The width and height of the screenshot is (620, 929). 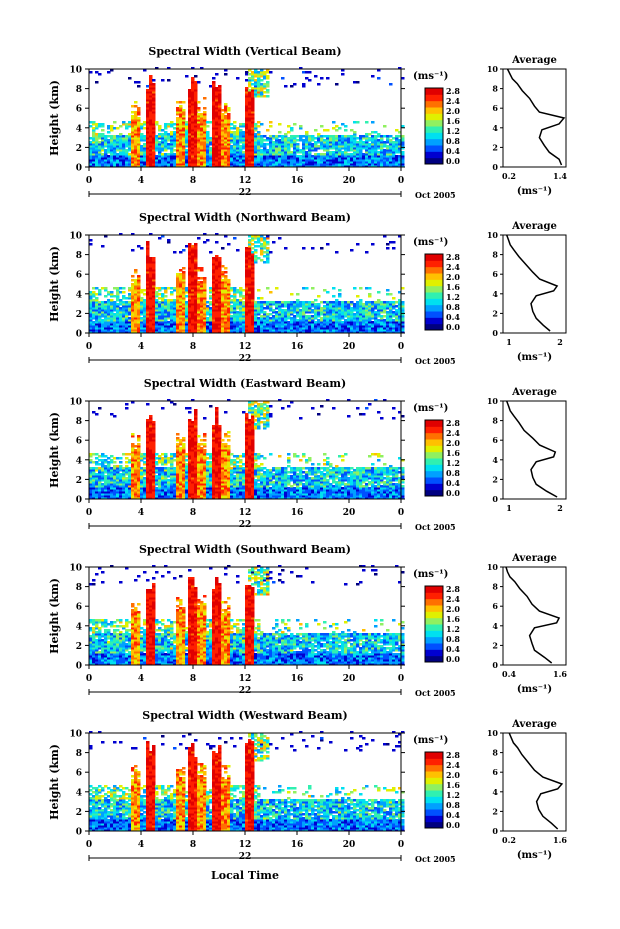 What do you see at coordinates (434, 321) in the screenshot?
I see `colorbar-segment` at bounding box center [434, 321].